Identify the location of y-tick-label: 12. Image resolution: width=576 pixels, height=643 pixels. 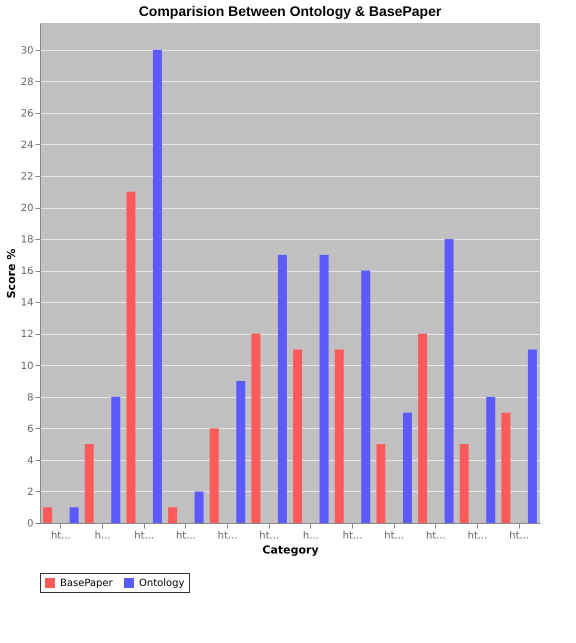
(27, 334).